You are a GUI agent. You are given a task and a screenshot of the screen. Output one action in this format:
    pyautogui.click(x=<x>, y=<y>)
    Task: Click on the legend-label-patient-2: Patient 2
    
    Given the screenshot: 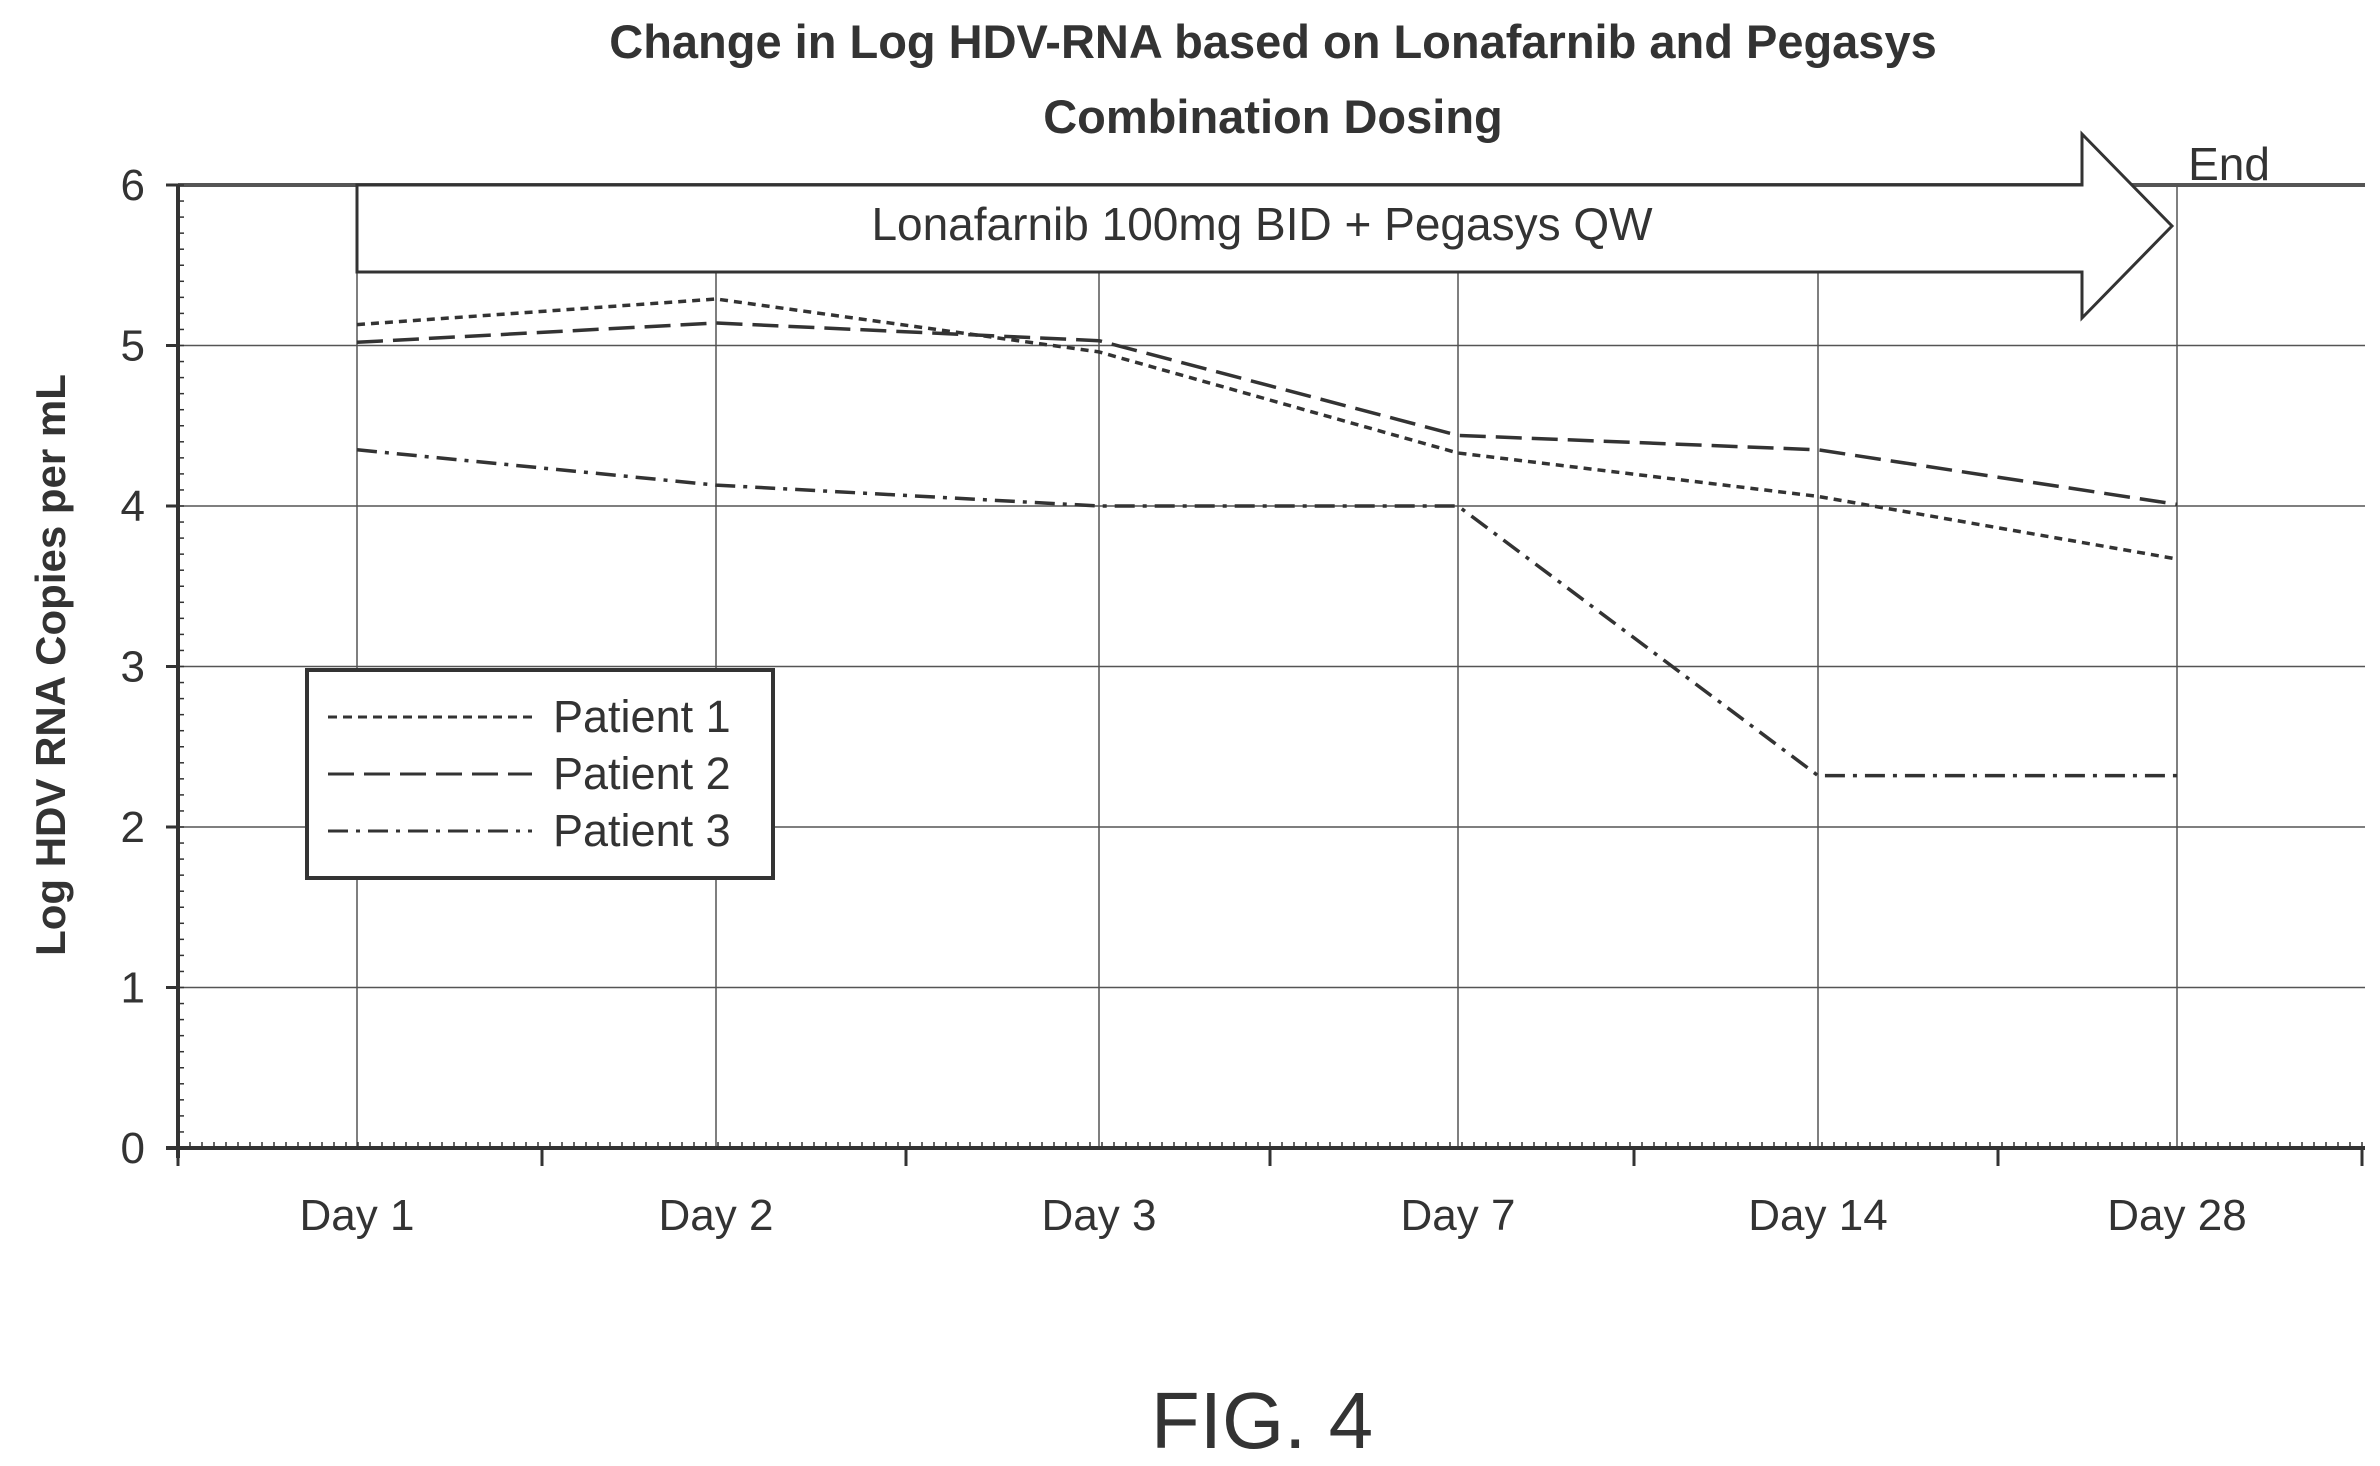 What is the action you would take?
    pyautogui.click(x=642, y=773)
    